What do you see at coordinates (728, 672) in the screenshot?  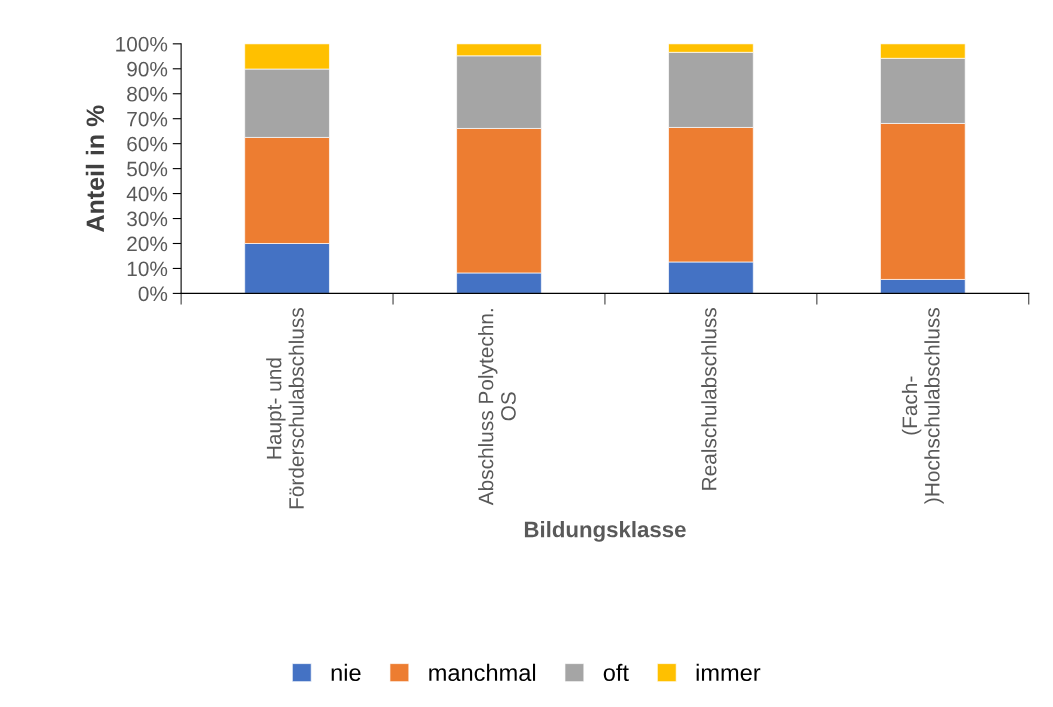 I see `legend-label: immer` at bounding box center [728, 672].